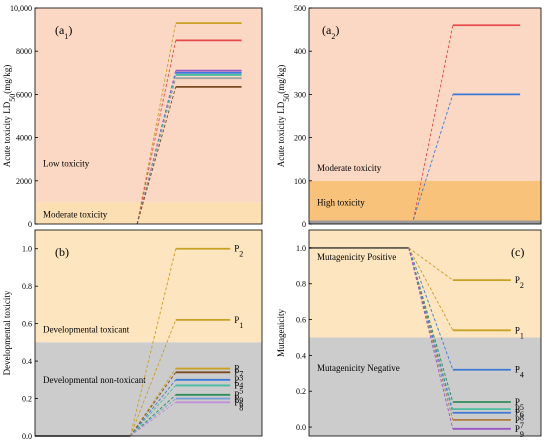 The height and width of the screenshot is (441, 550). What do you see at coordinates (238, 387) in the screenshot?
I see `series-label: P5` at bounding box center [238, 387].